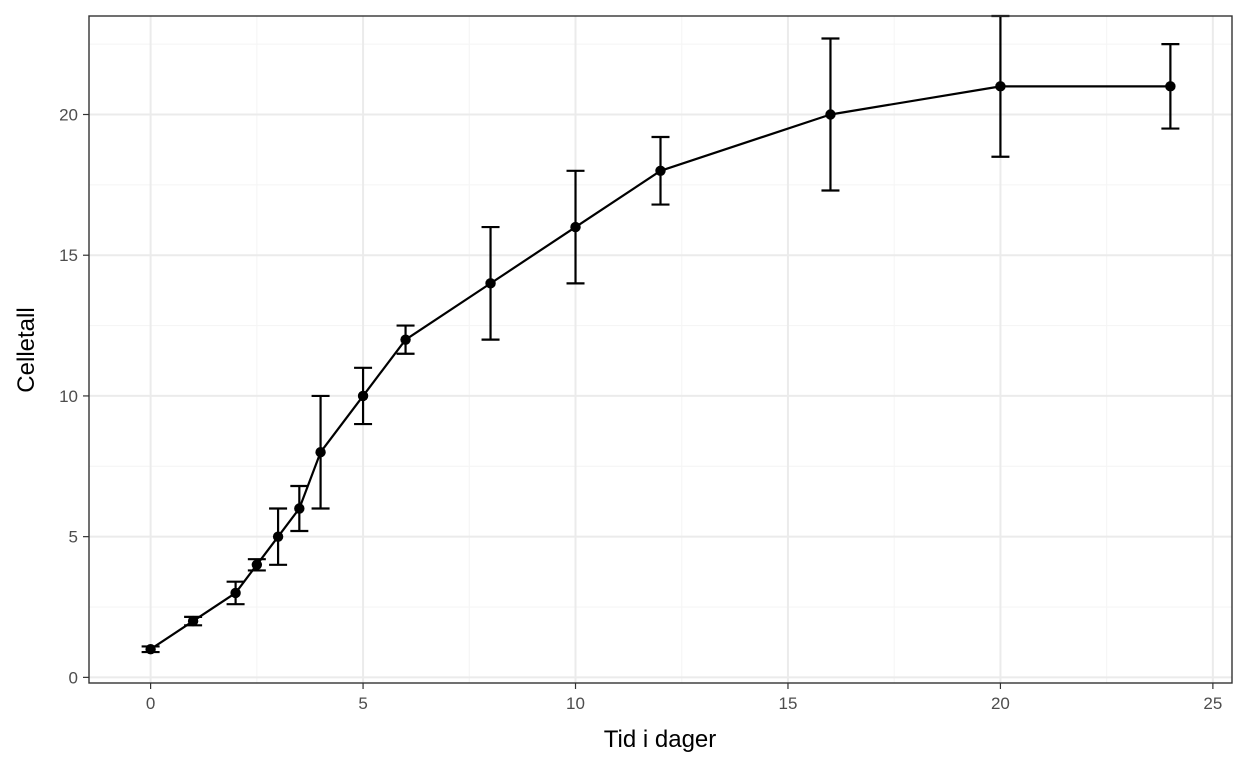 The image size is (1248, 768). I want to click on y-tick-label: 15, so click(68, 255).